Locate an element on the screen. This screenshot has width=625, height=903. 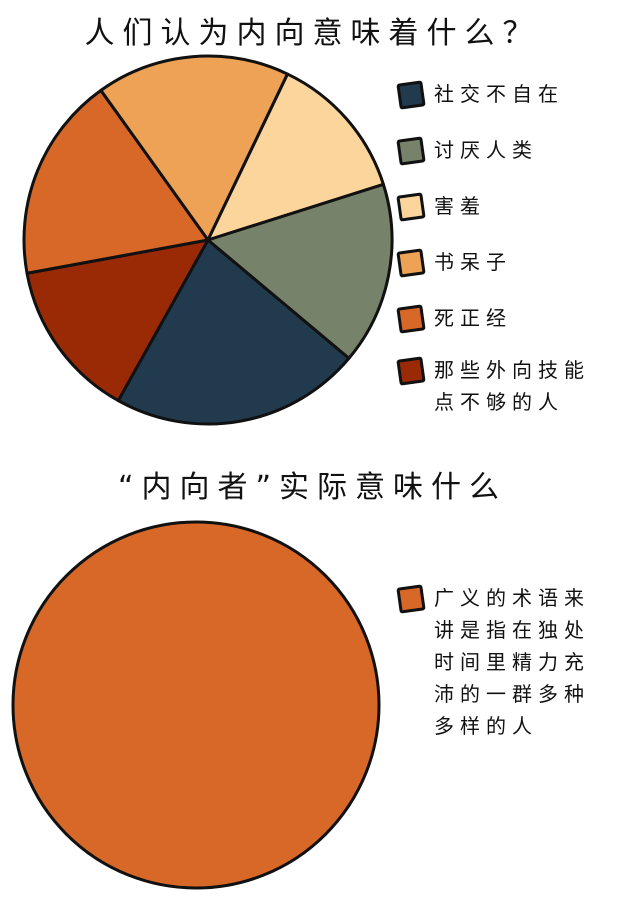
legend-label: 讨厌人类 is located at coordinates (486, 150).